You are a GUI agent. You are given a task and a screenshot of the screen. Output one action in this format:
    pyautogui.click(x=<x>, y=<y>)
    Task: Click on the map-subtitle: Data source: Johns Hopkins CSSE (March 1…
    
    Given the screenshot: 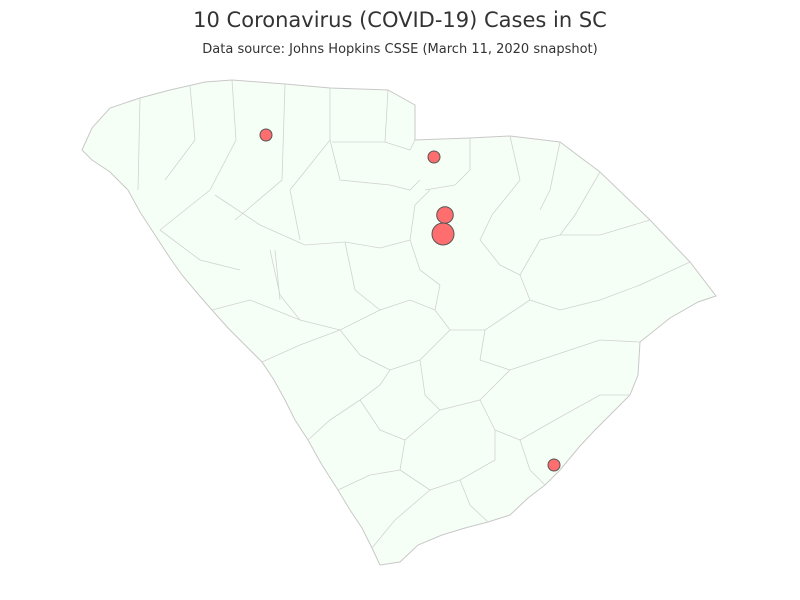 What is the action you would take?
    pyautogui.click(x=400, y=49)
    